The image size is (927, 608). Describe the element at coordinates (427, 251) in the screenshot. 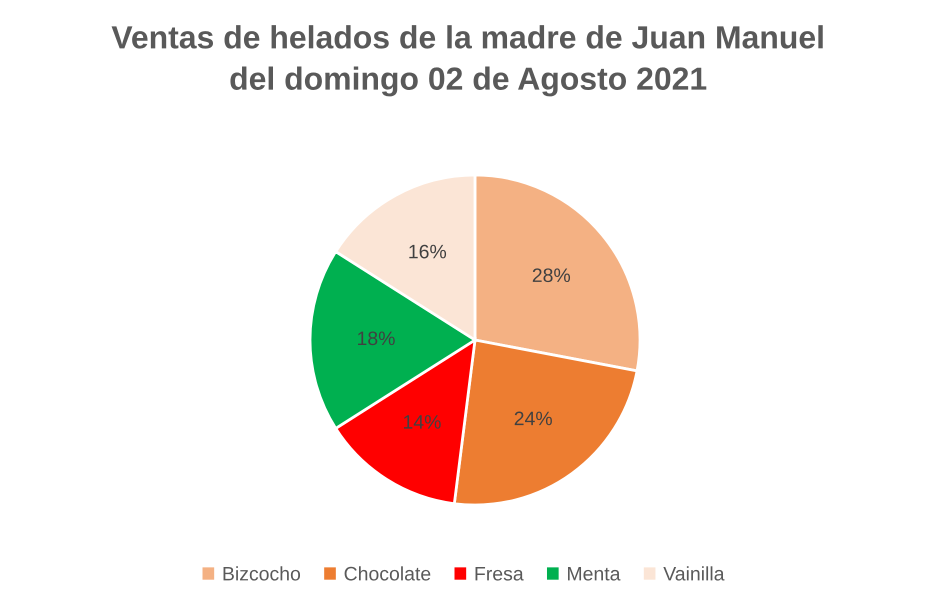

I see `data-label: 16%` at that location.